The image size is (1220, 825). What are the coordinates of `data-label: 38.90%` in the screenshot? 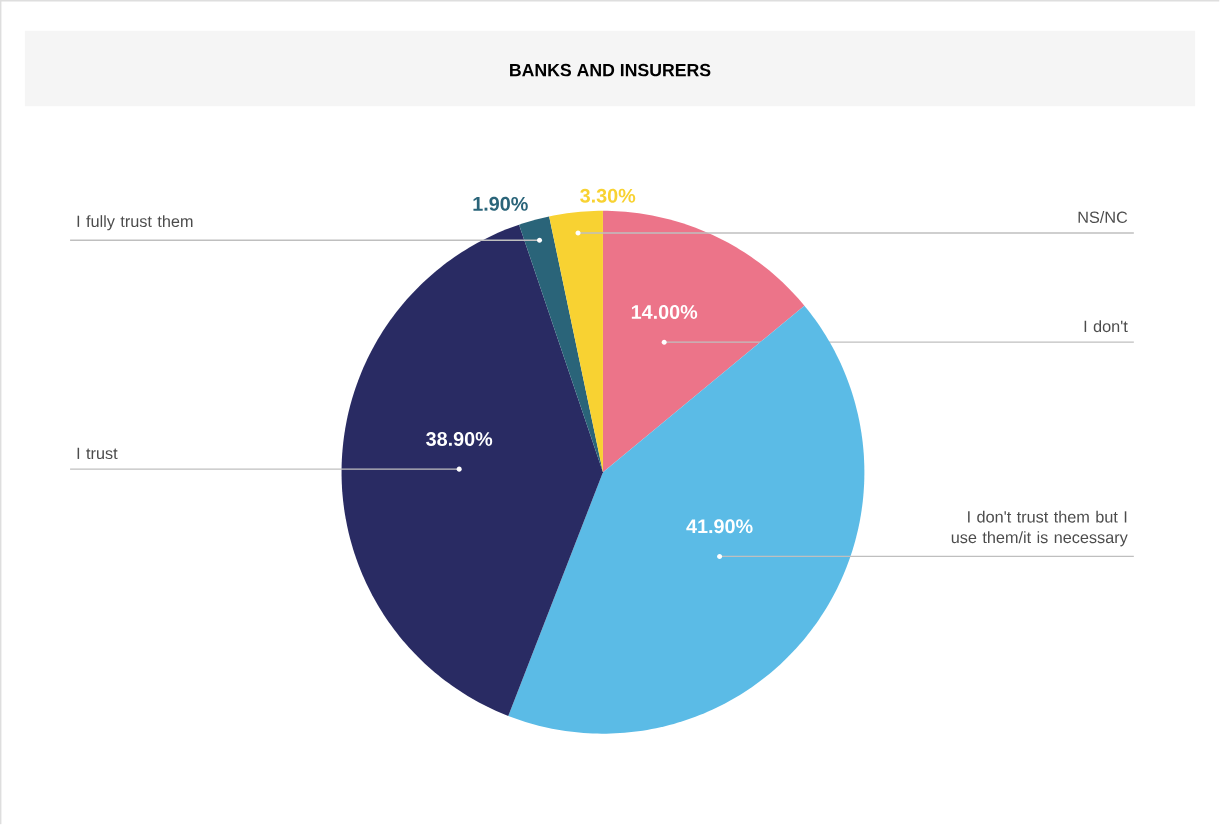 It's located at (459, 439).